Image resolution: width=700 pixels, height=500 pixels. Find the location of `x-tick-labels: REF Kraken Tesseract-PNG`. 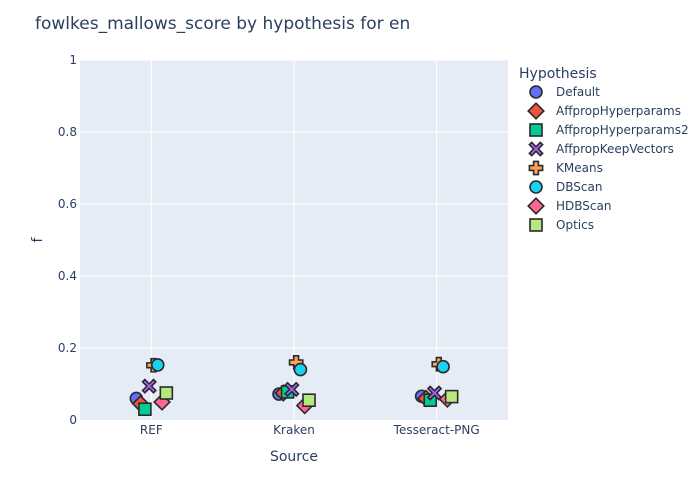

x-tick-labels: REF Kraken Tesseract-PNG is located at coordinates (310, 430).